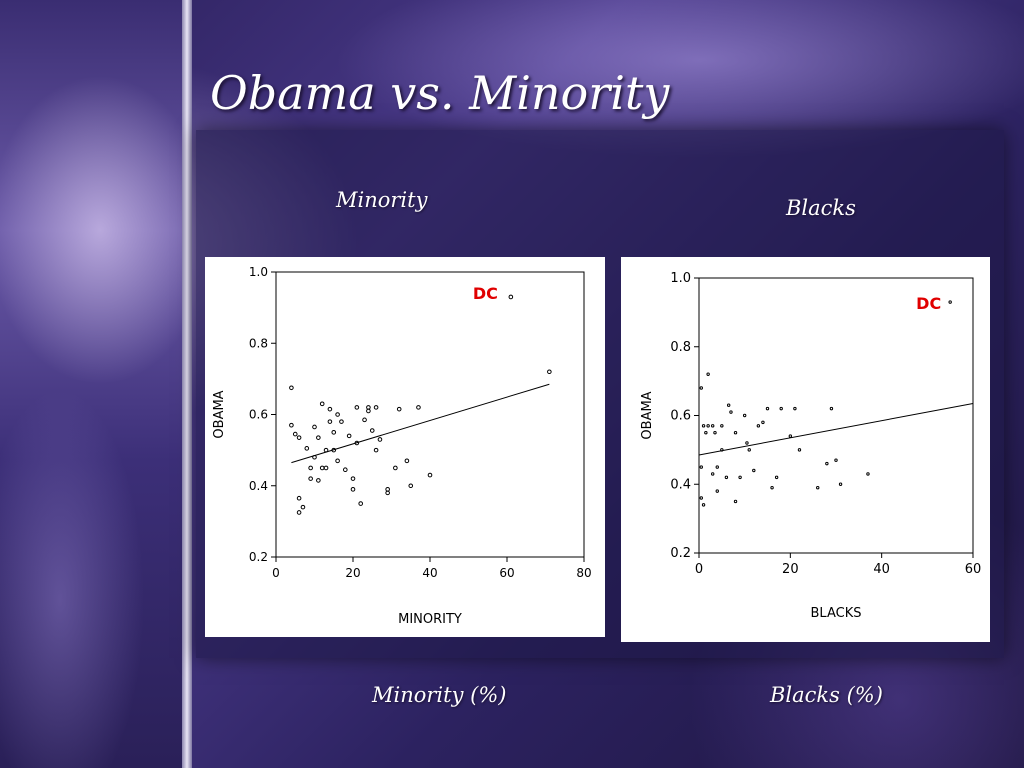 The image size is (1024, 768). Describe the element at coordinates (440, 93) in the screenshot. I see `slide-title: Obama vs. Minority` at that location.